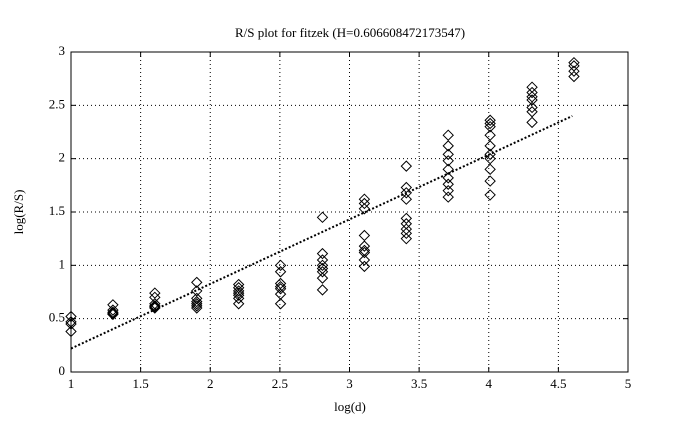 The image size is (678, 430). Describe the element at coordinates (349, 383) in the screenshot. I see `x-tick-label: 3` at that location.